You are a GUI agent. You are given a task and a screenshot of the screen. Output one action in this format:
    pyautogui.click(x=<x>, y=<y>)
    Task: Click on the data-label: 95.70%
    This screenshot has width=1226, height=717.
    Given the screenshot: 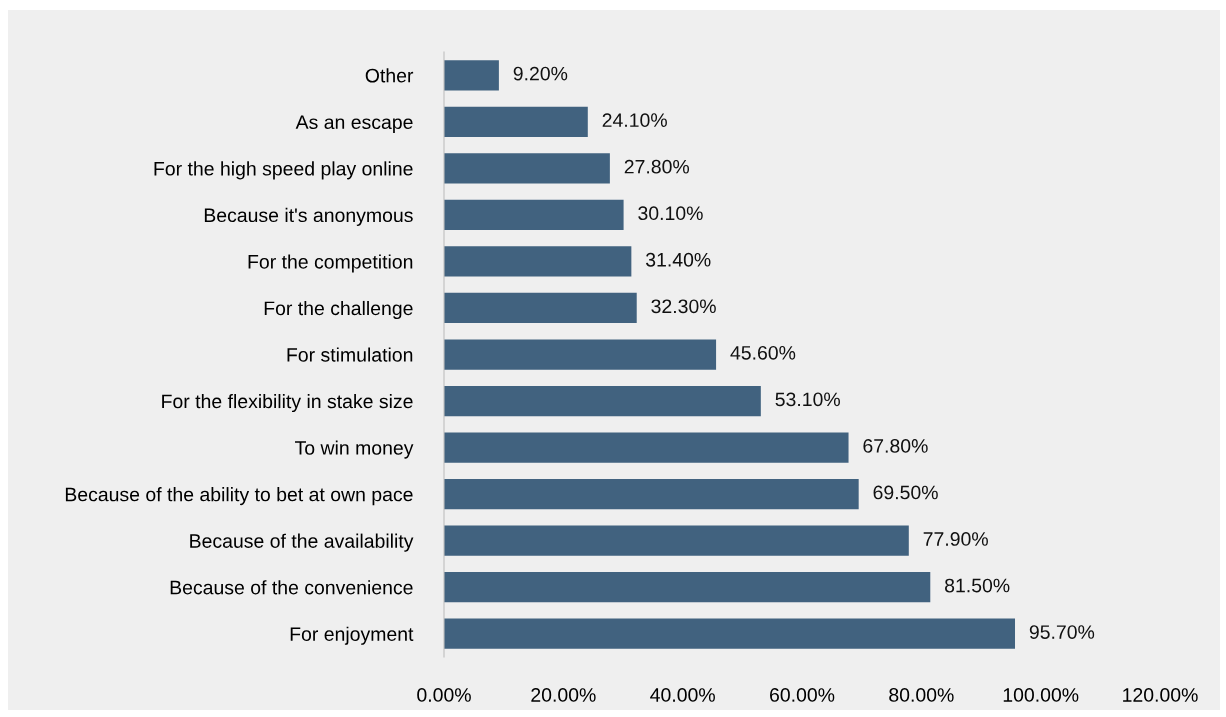 What is the action you would take?
    pyautogui.click(x=1062, y=632)
    